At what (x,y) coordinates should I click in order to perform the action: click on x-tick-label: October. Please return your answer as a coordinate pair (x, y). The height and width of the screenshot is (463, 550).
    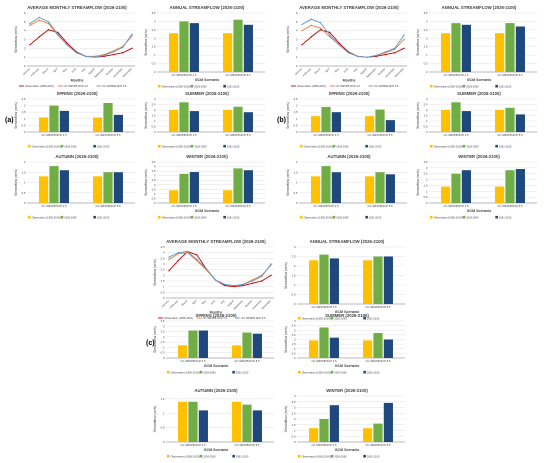
    Looking at the image, I should click on (381, 71).